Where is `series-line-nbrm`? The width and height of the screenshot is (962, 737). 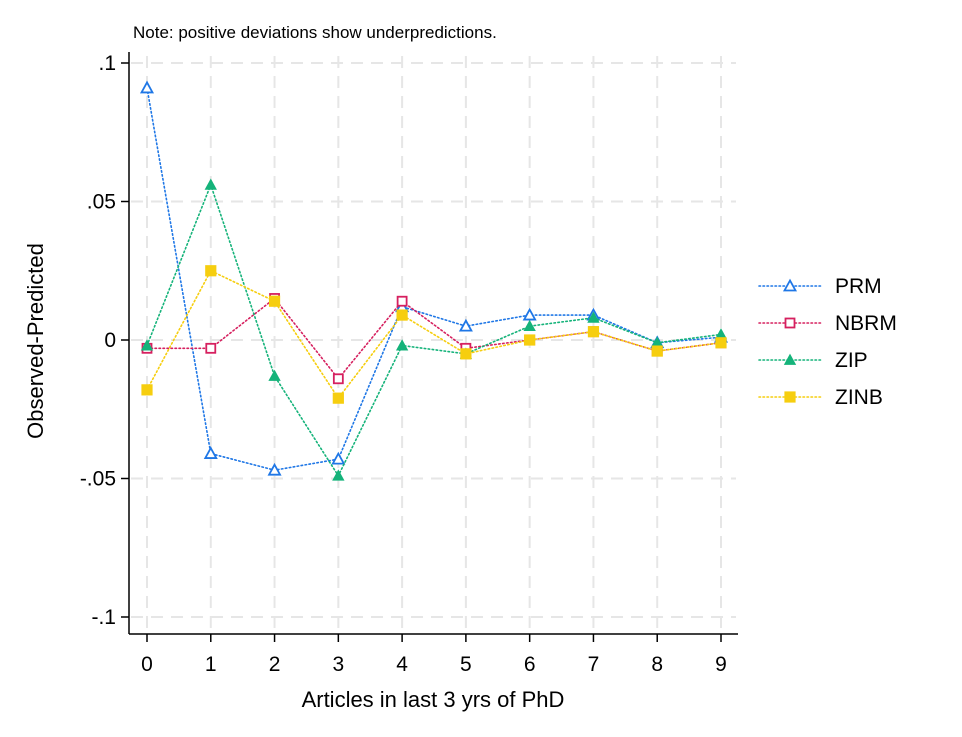 series-line-nbrm is located at coordinates (434, 339).